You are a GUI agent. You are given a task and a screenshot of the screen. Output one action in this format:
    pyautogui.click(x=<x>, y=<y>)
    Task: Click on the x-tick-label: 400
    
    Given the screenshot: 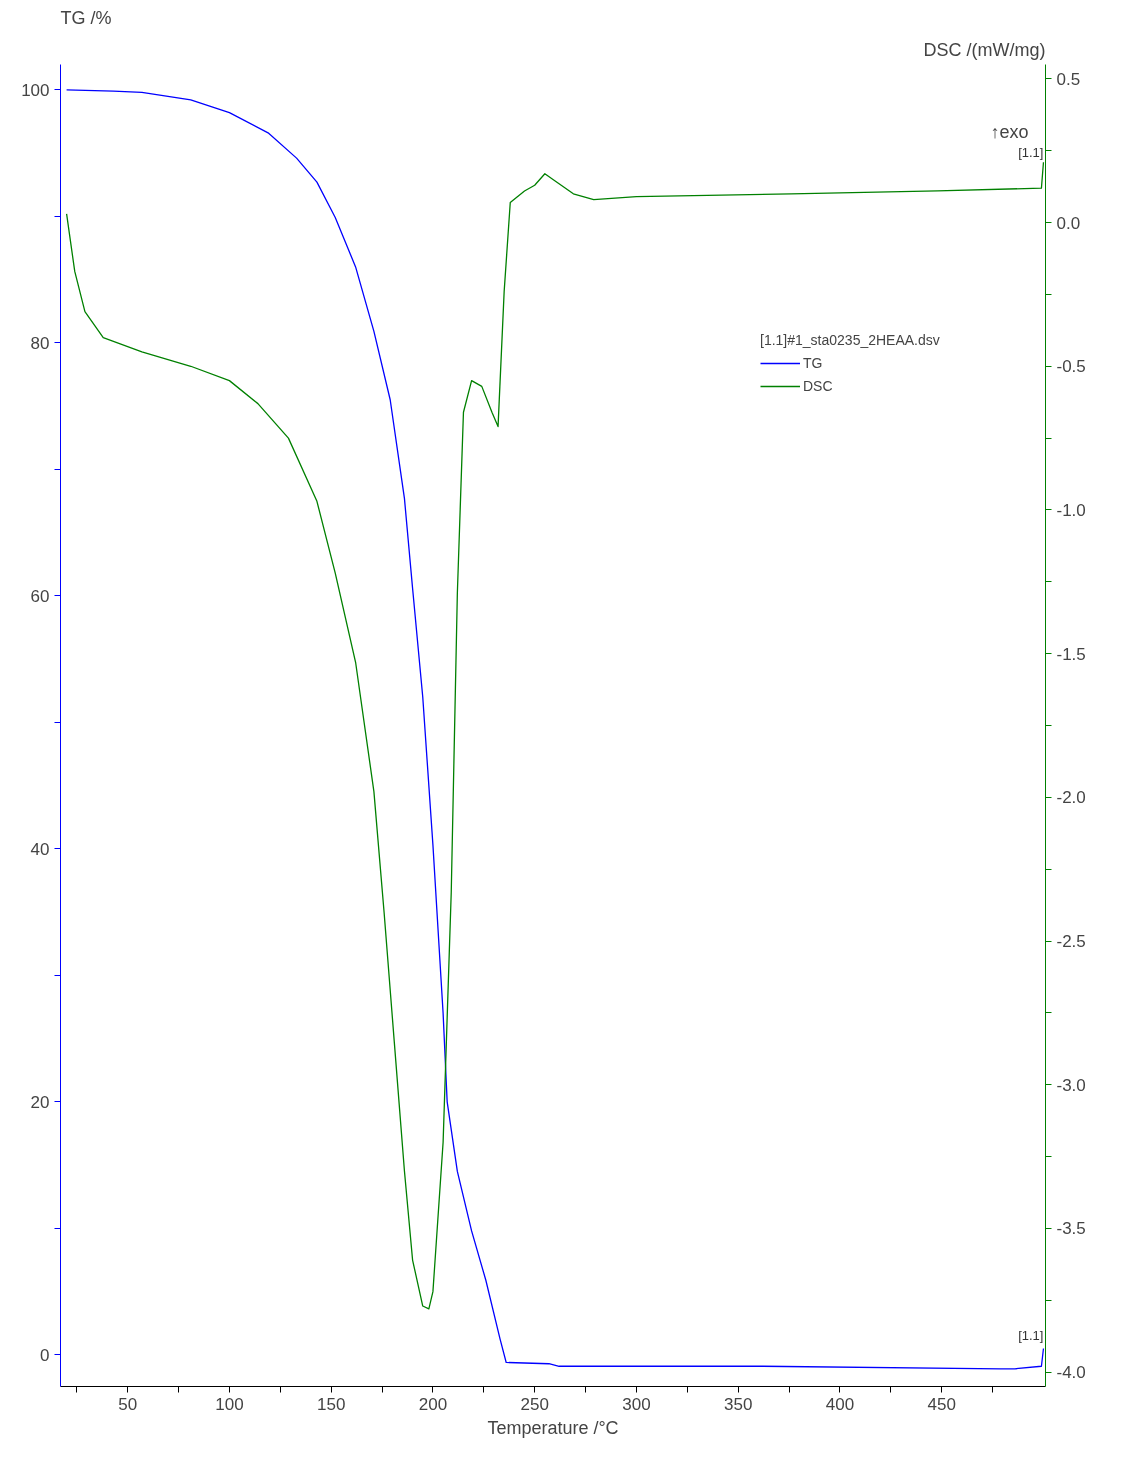 What is the action you would take?
    pyautogui.click(x=840, y=1404)
    